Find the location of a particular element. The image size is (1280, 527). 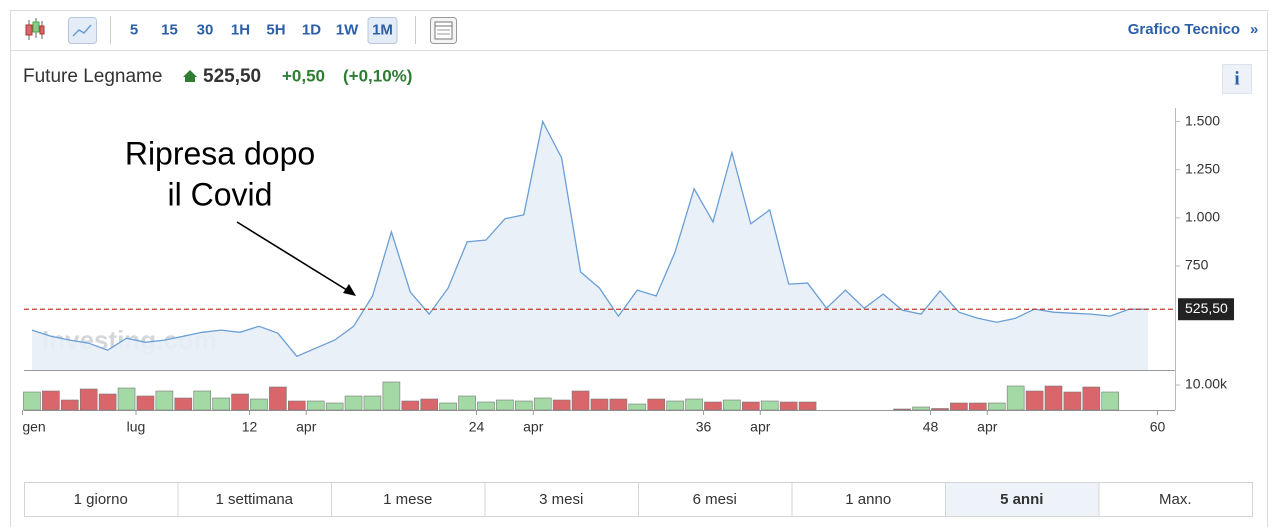

x-tick-label: 24 is located at coordinates (477, 427).